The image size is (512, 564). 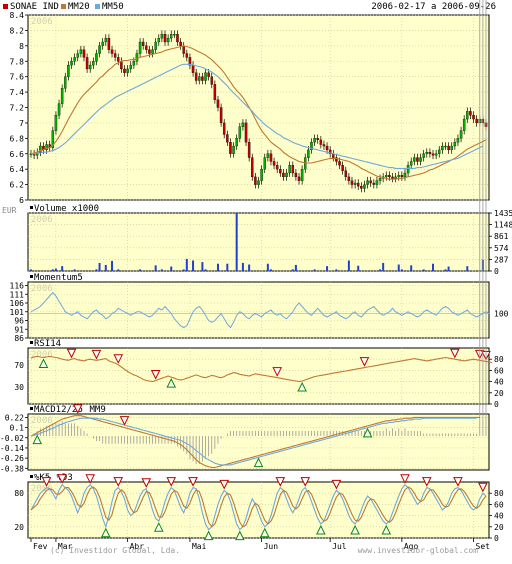 What do you see at coordinates (17, 154) in the screenshot?
I see `price-tick-label-9: 6.6` at bounding box center [17, 154].